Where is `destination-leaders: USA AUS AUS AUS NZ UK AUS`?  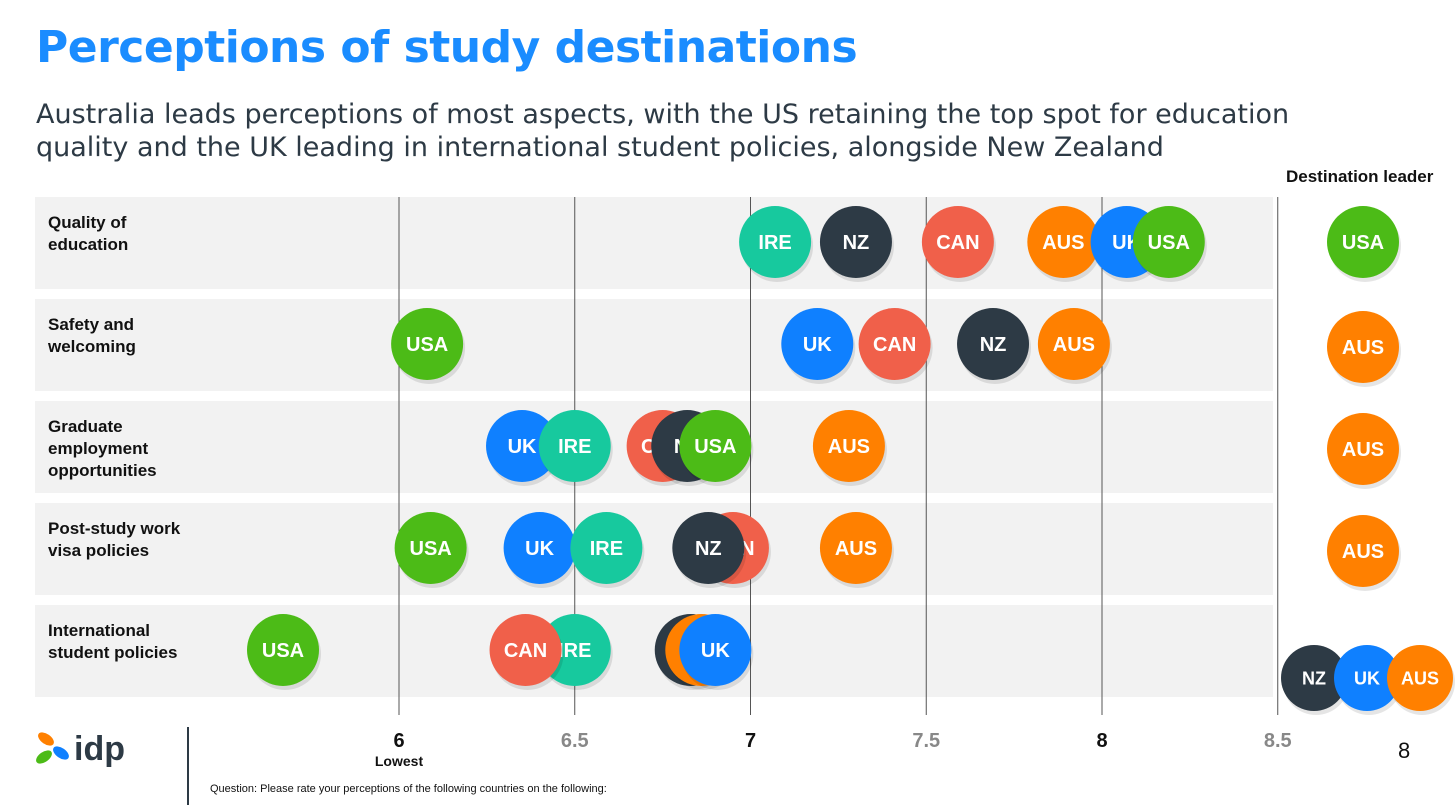
destination-leaders: USA AUS AUS AUS NZ UK AUS is located at coordinates (1368, 460).